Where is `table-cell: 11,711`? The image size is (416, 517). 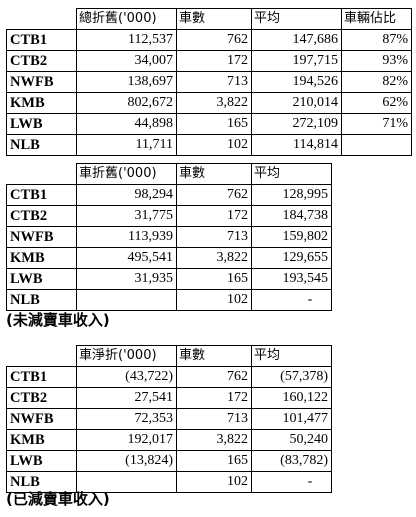
table-cell: 11,711 is located at coordinates (126, 145).